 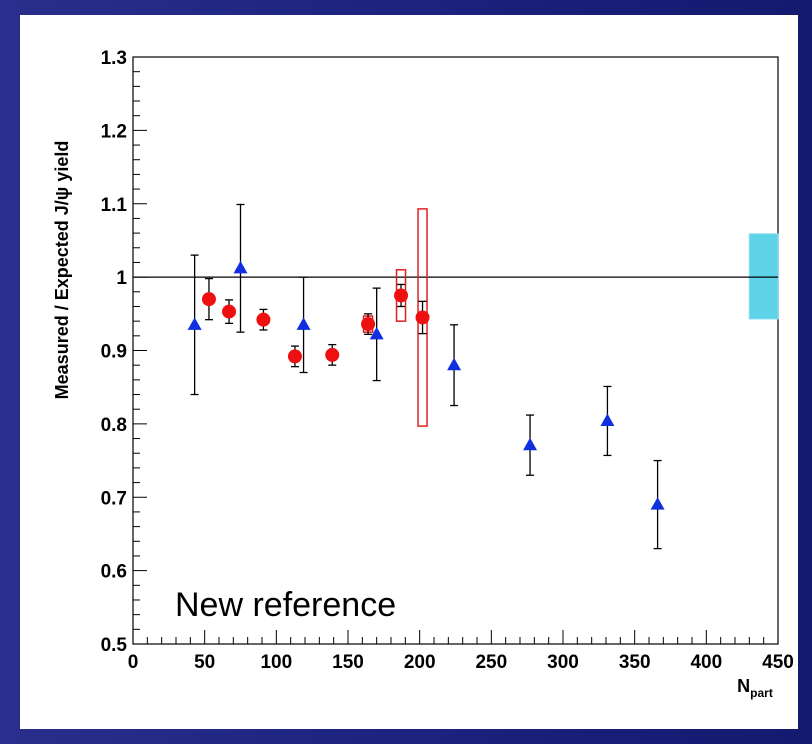 What do you see at coordinates (204, 662) in the screenshot?
I see `x-tick-label: 50` at bounding box center [204, 662].